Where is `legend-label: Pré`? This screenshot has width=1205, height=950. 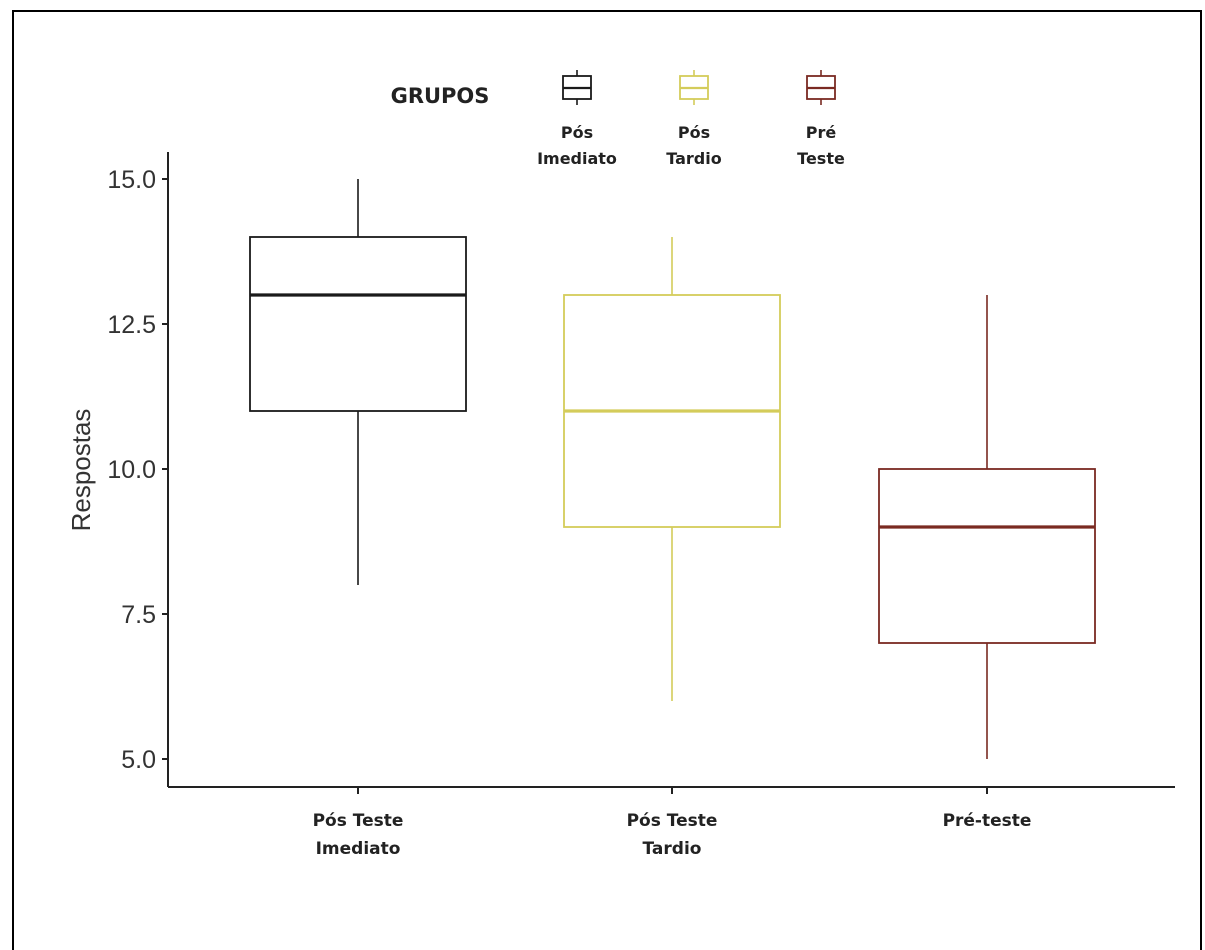 legend-label: Pré is located at coordinates (821, 132).